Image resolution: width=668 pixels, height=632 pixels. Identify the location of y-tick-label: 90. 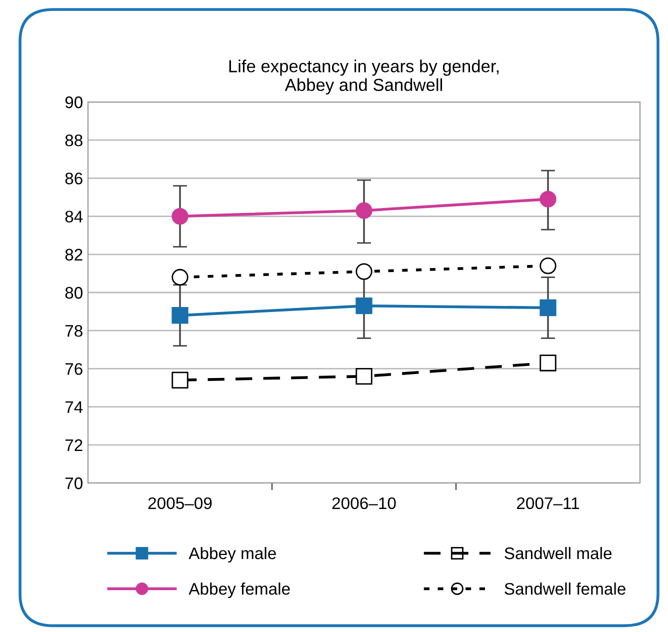
(73, 102).